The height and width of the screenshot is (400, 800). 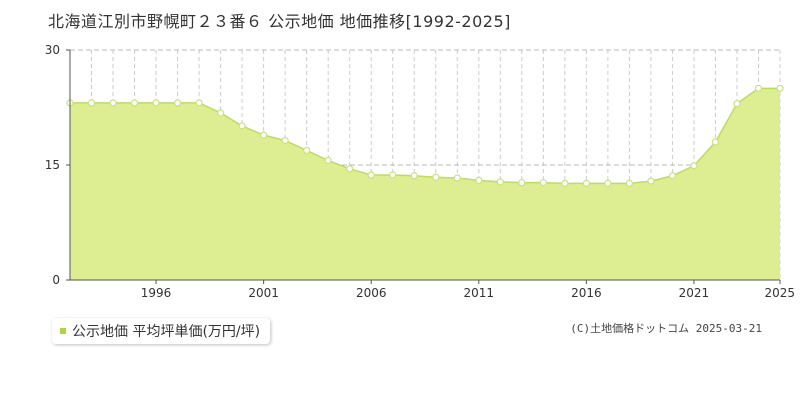 What do you see at coordinates (666, 328) in the screenshot?
I see `copyright-text: (C)土地価格ドットコム 2025-03-21` at bounding box center [666, 328].